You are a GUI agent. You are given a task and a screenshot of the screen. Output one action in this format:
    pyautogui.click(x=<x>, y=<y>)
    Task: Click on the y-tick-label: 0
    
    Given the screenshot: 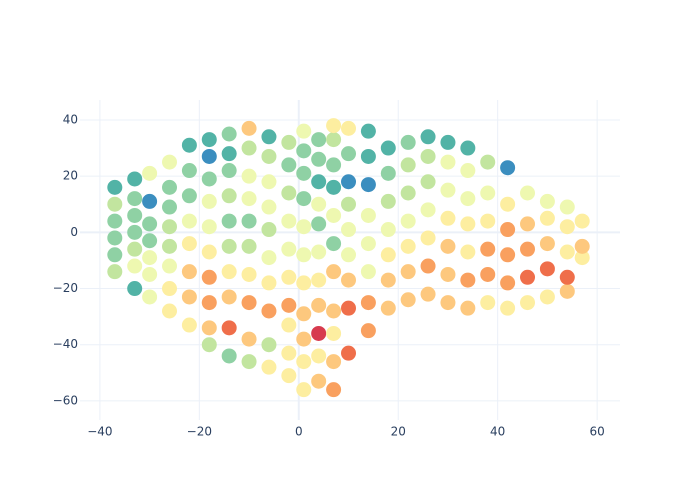 What is the action you would take?
    pyautogui.click(x=74, y=232)
    